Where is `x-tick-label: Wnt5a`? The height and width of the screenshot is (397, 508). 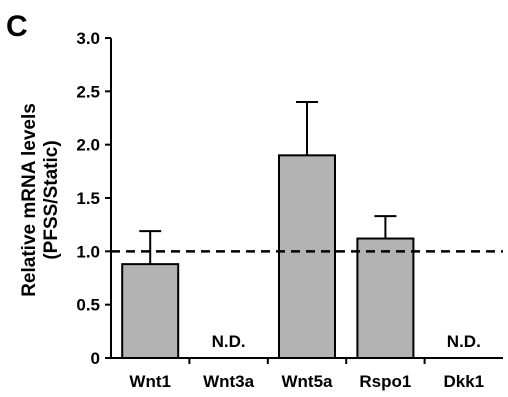
x-tick-label: Wnt5a is located at coordinates (308, 381).